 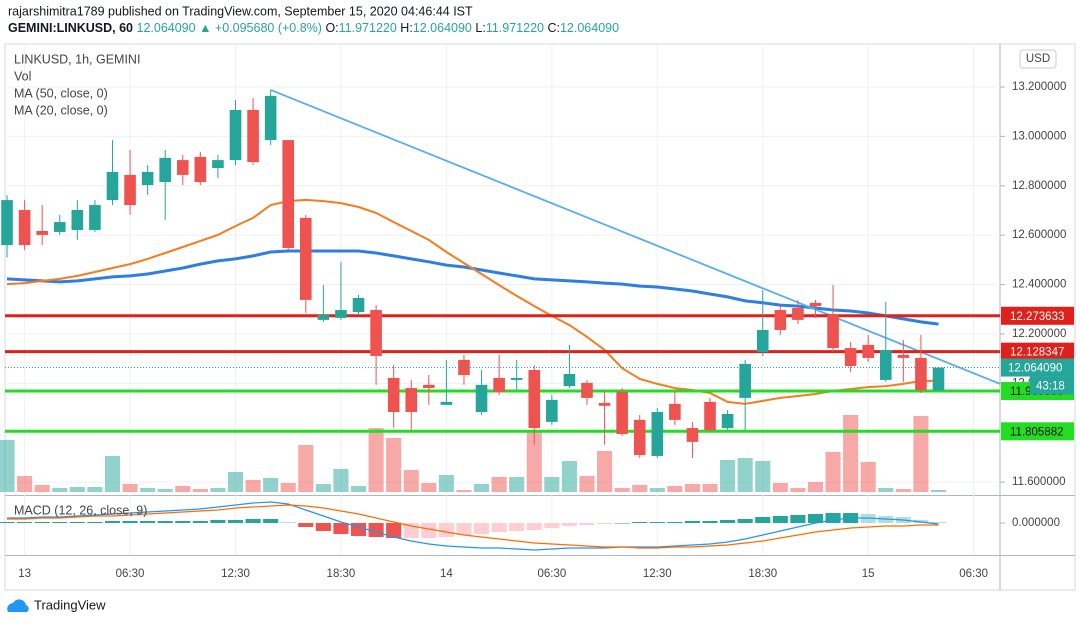 What do you see at coordinates (762, 574) in the screenshot?
I see `x-tick-label: 18:30` at bounding box center [762, 574].